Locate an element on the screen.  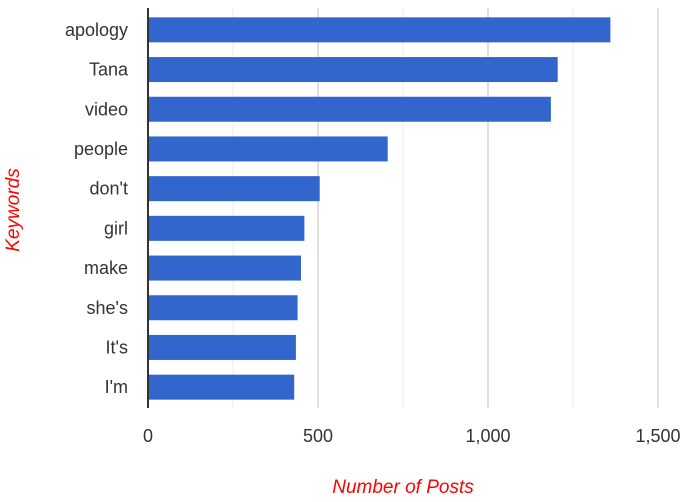
category-label: video is located at coordinates (106, 109).